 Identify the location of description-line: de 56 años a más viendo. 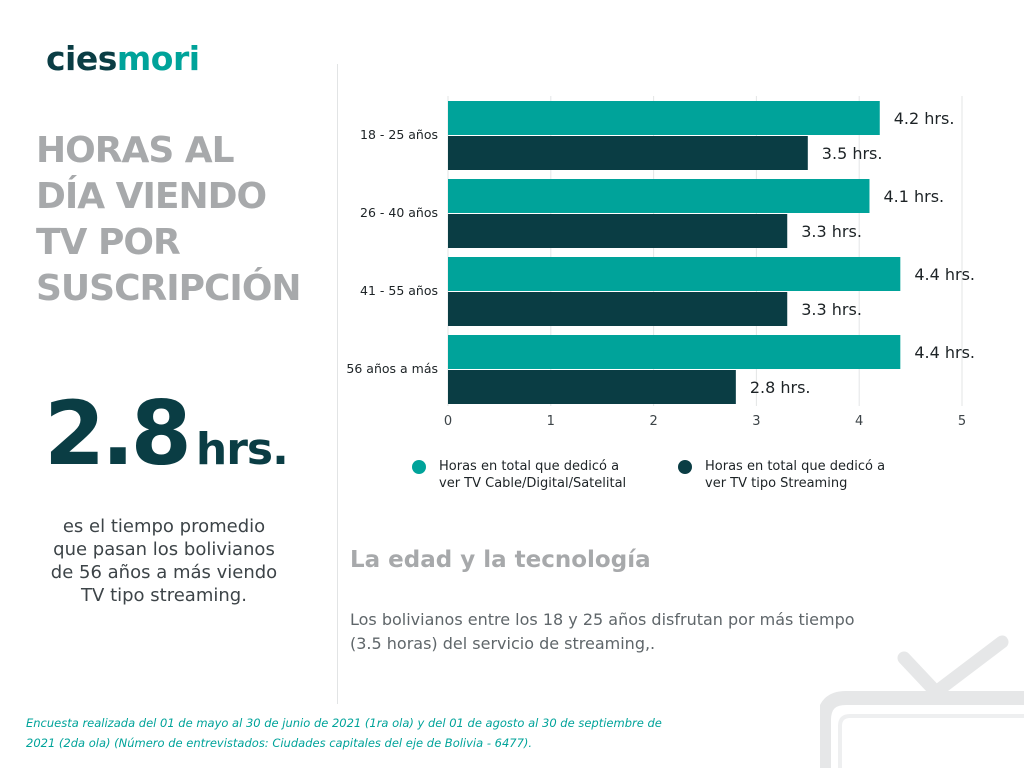
(164, 572).